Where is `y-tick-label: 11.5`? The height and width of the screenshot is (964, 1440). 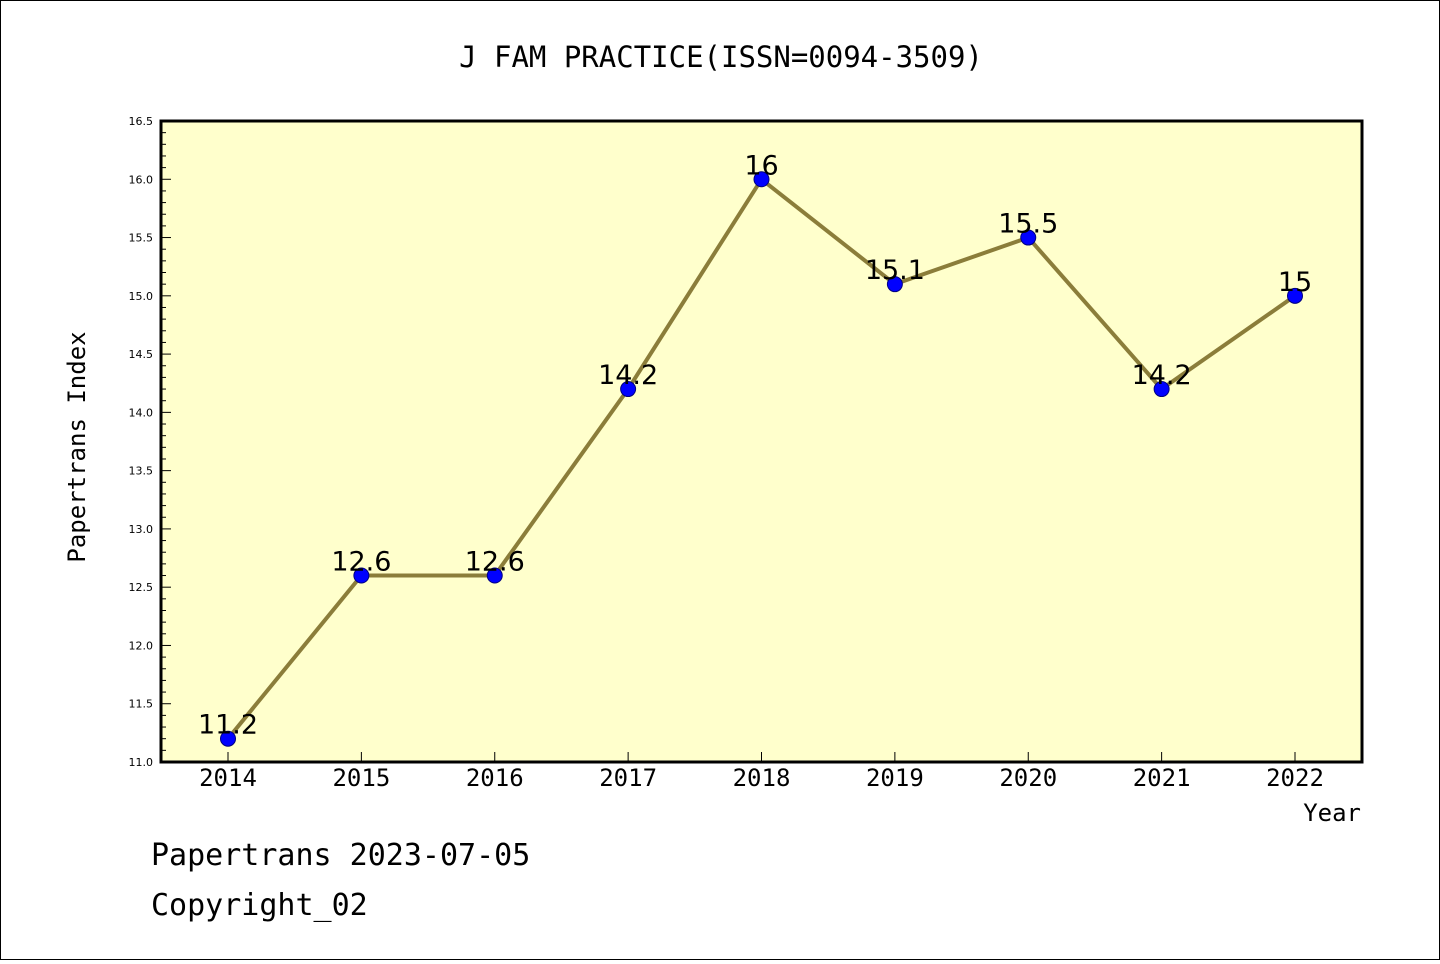
y-tick-label: 11.5 is located at coordinates (141, 704).